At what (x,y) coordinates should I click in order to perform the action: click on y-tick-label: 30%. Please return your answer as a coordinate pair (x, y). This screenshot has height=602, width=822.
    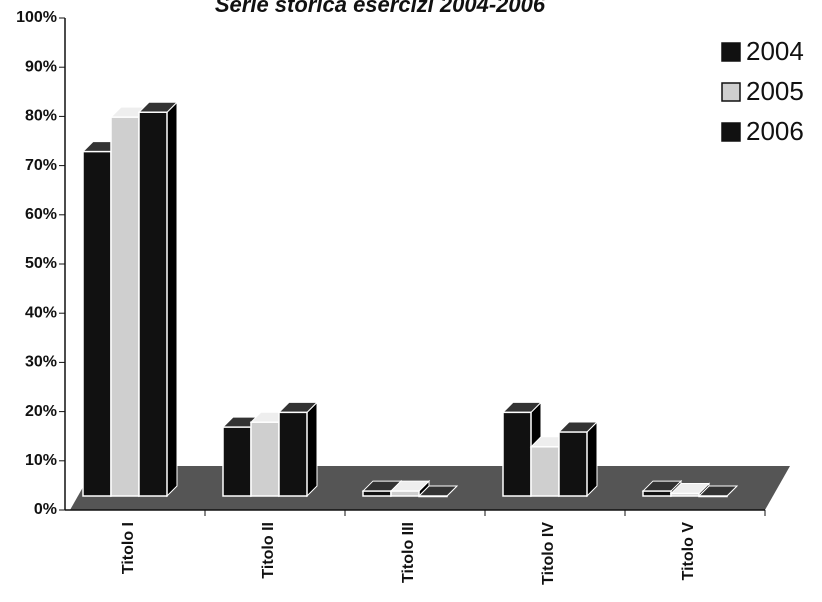
    Looking at the image, I should click on (41, 362).